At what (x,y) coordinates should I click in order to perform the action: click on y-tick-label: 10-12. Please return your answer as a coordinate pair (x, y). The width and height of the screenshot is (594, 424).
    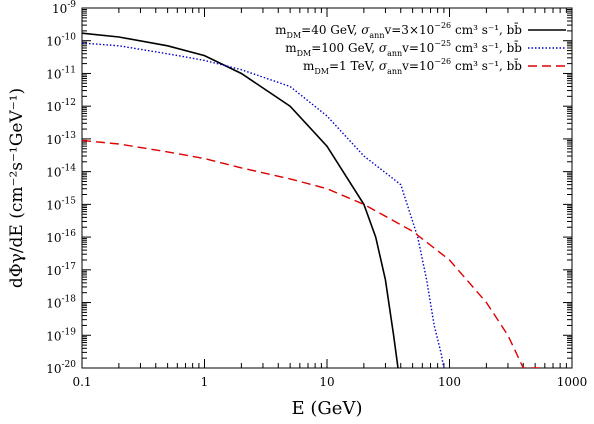
    Looking at the image, I should click on (61, 106).